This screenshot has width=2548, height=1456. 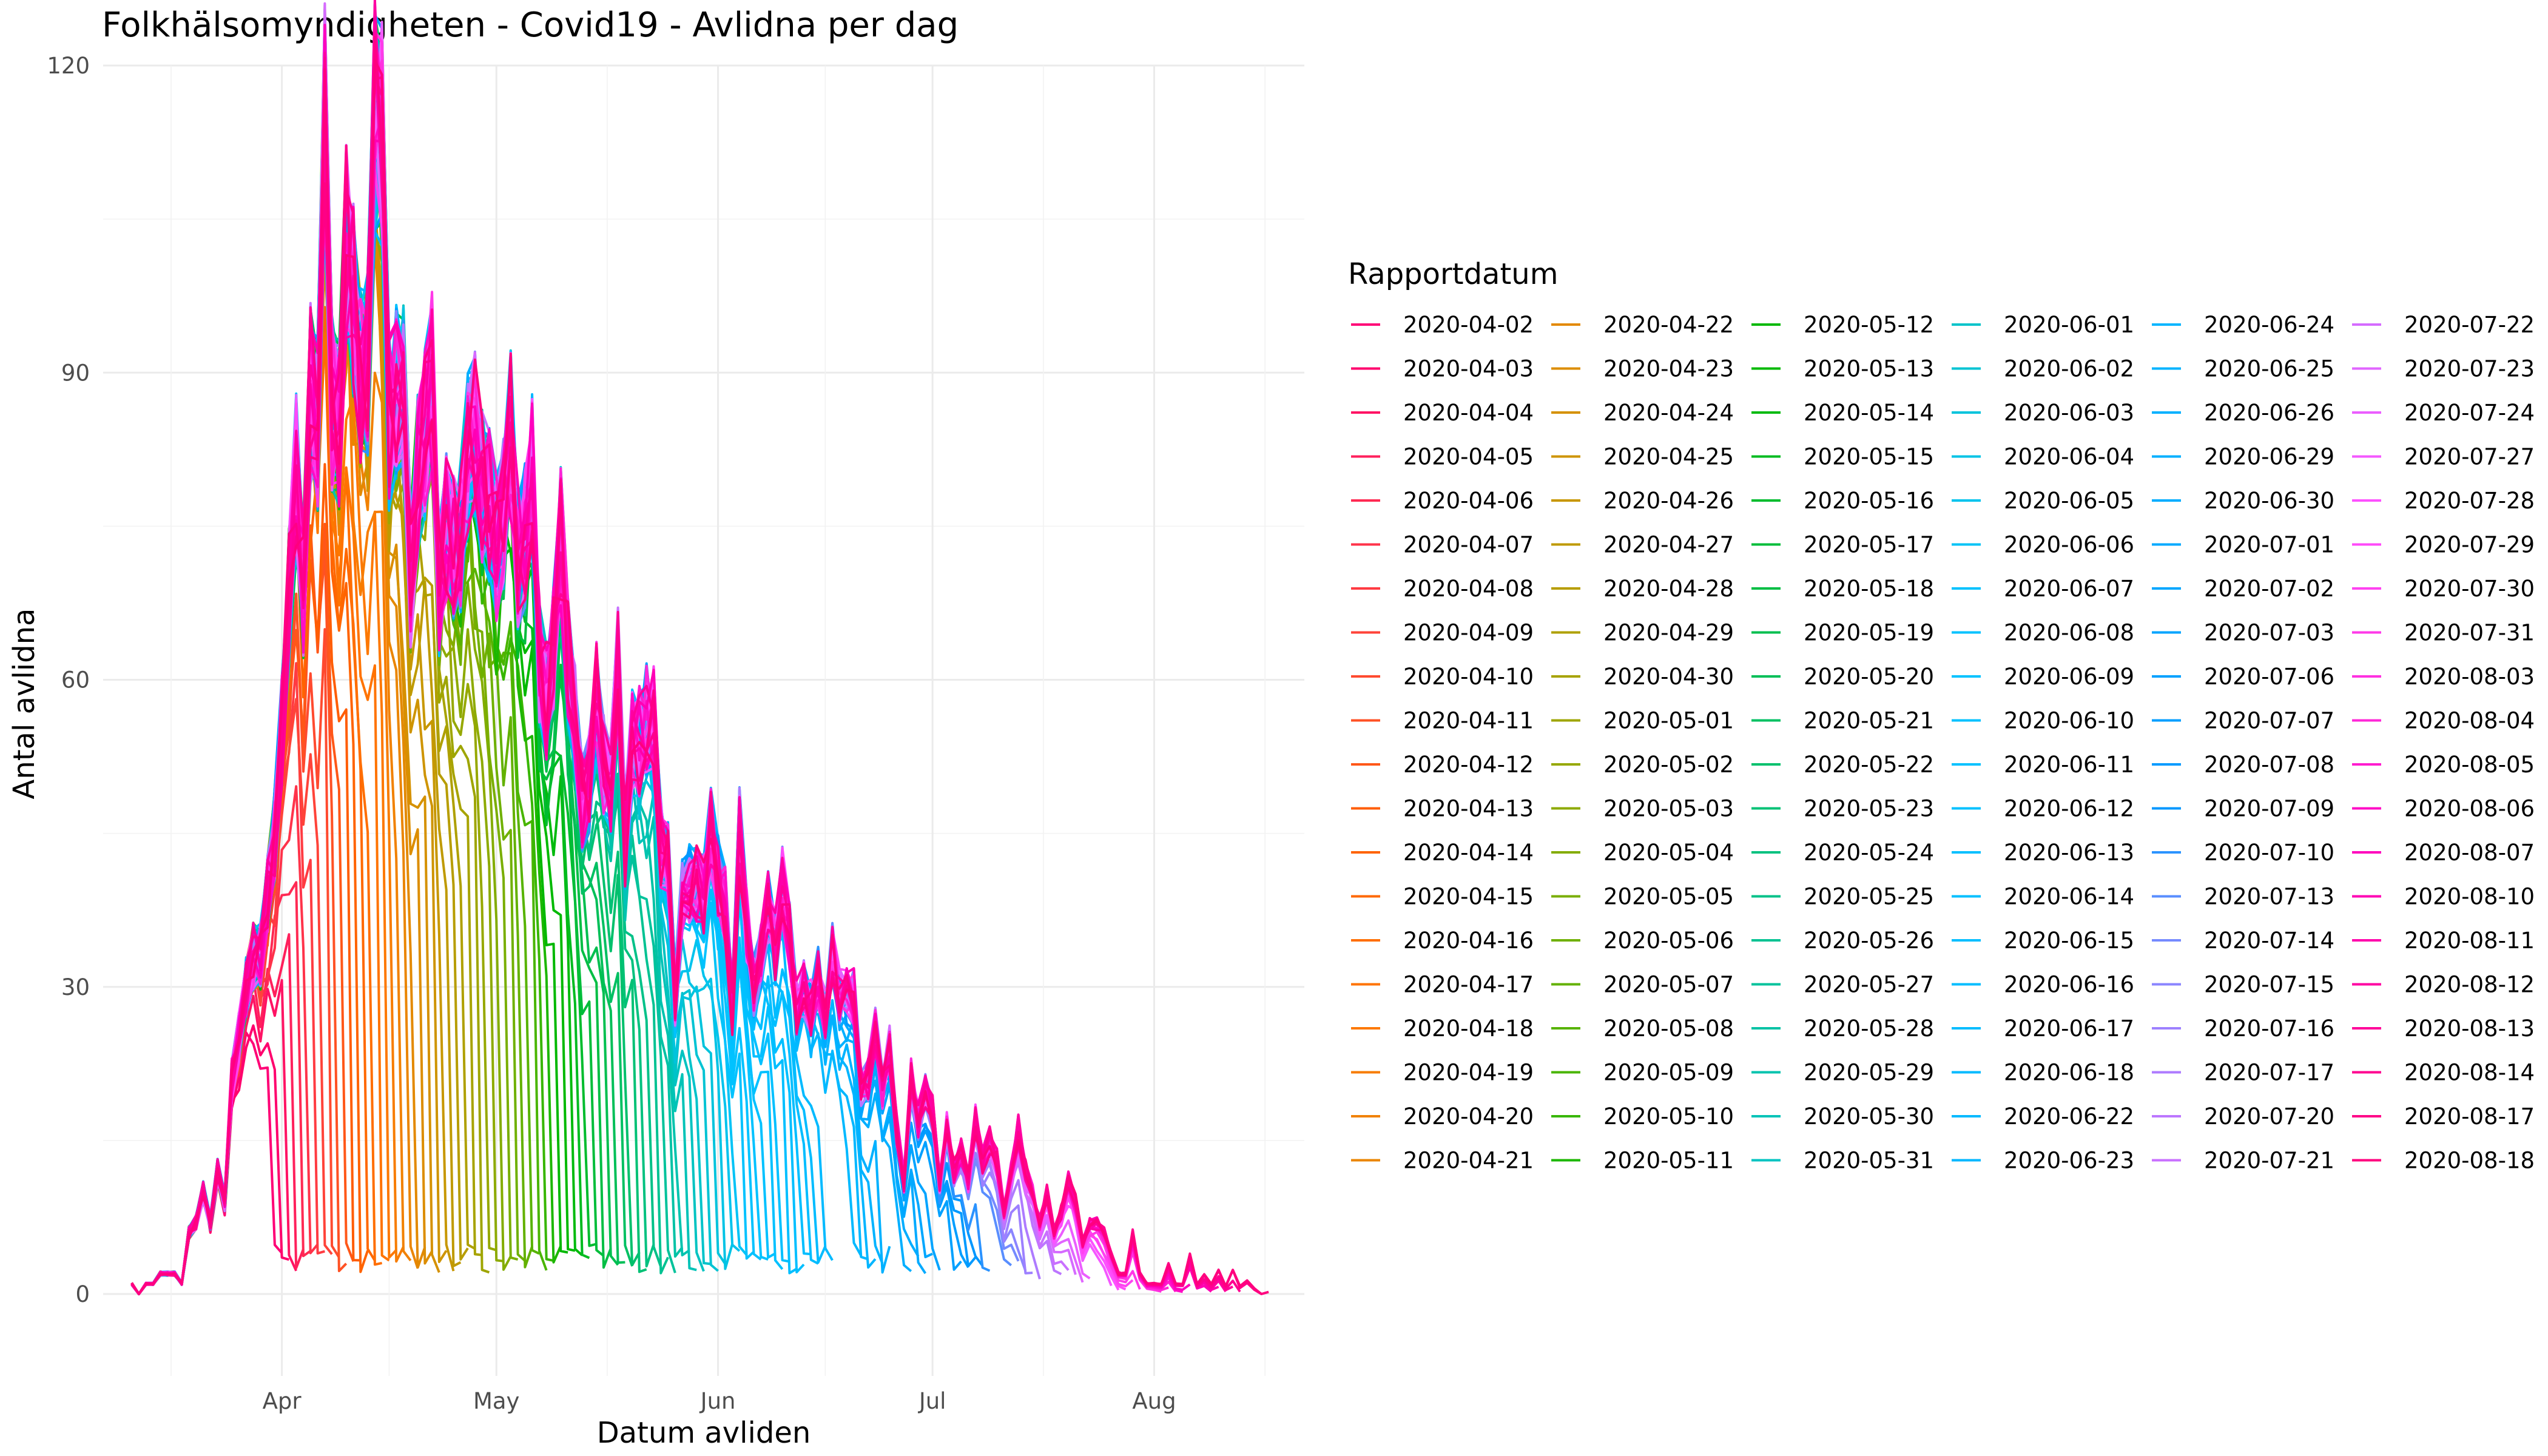 What do you see at coordinates (1869, 589) in the screenshot?
I see `legend-label: 2020-05-18` at bounding box center [1869, 589].